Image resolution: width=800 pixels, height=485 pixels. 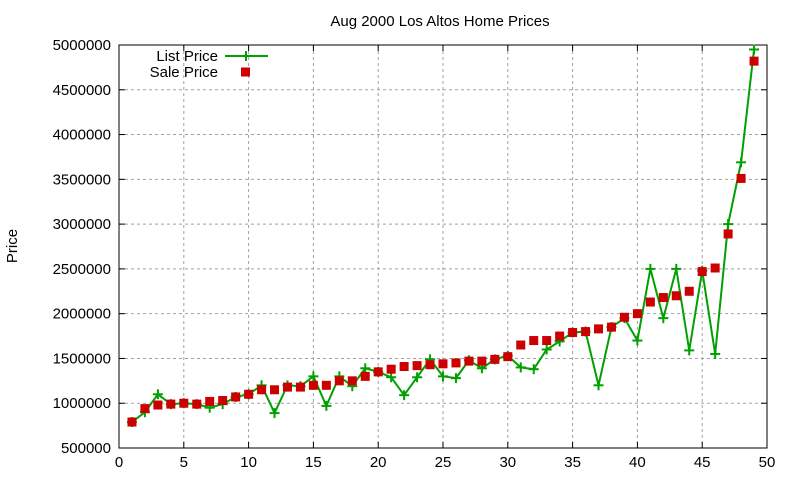 I want to click on x-tick-label: 50, so click(x=767, y=462).